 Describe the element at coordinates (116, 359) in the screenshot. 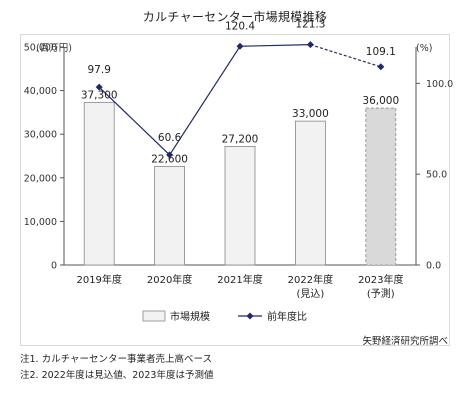

I see `note-1: 注1. カルチャーセンター事業者売上高ベース` at that location.